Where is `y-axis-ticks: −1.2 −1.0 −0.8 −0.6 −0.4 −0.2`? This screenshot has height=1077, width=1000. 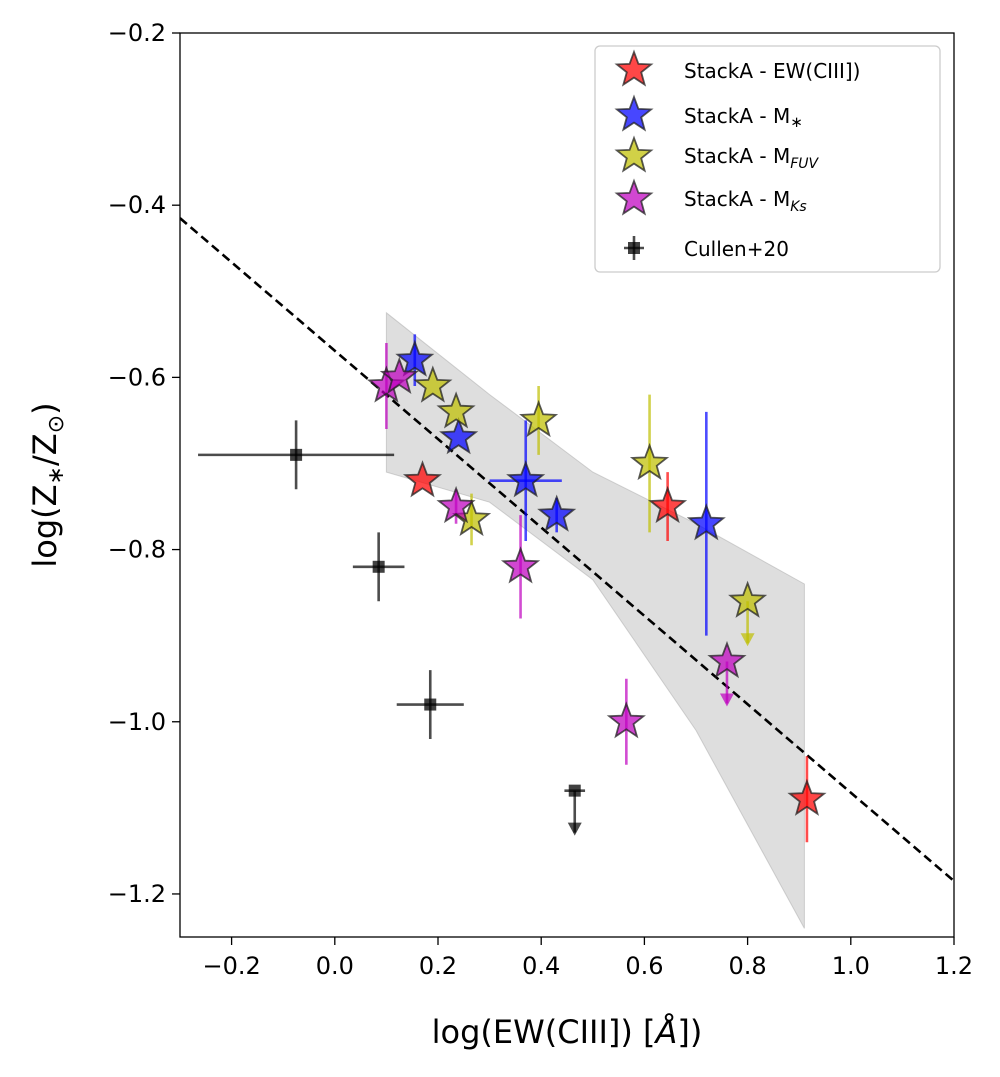
y-axis-ticks: −1.2 −1.0 −0.8 −0.6 −0.4 −0.2 is located at coordinates (144, 463).